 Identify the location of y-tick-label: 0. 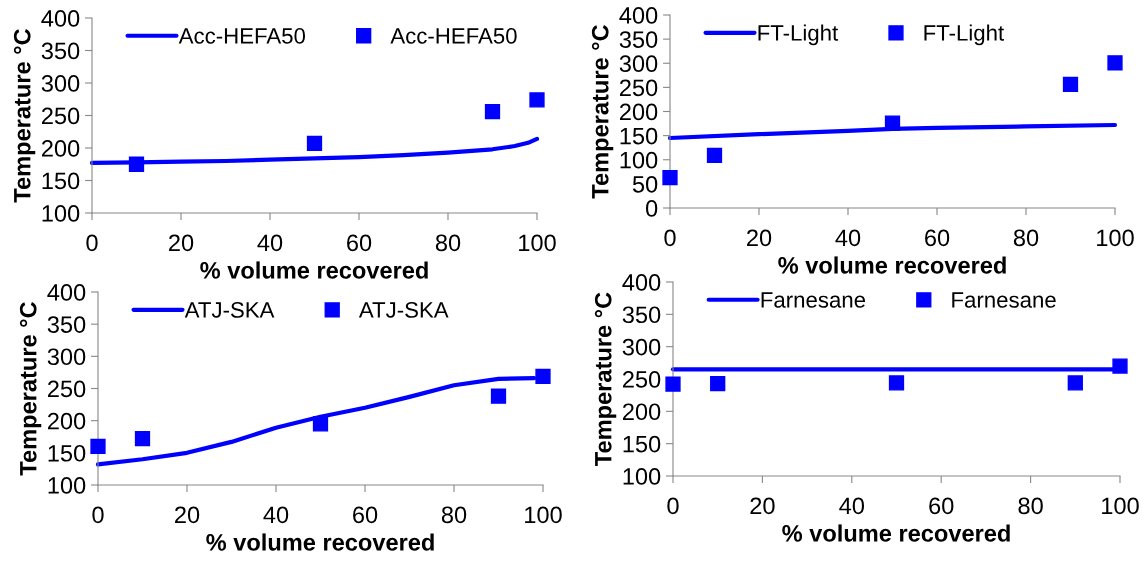
(651, 208).